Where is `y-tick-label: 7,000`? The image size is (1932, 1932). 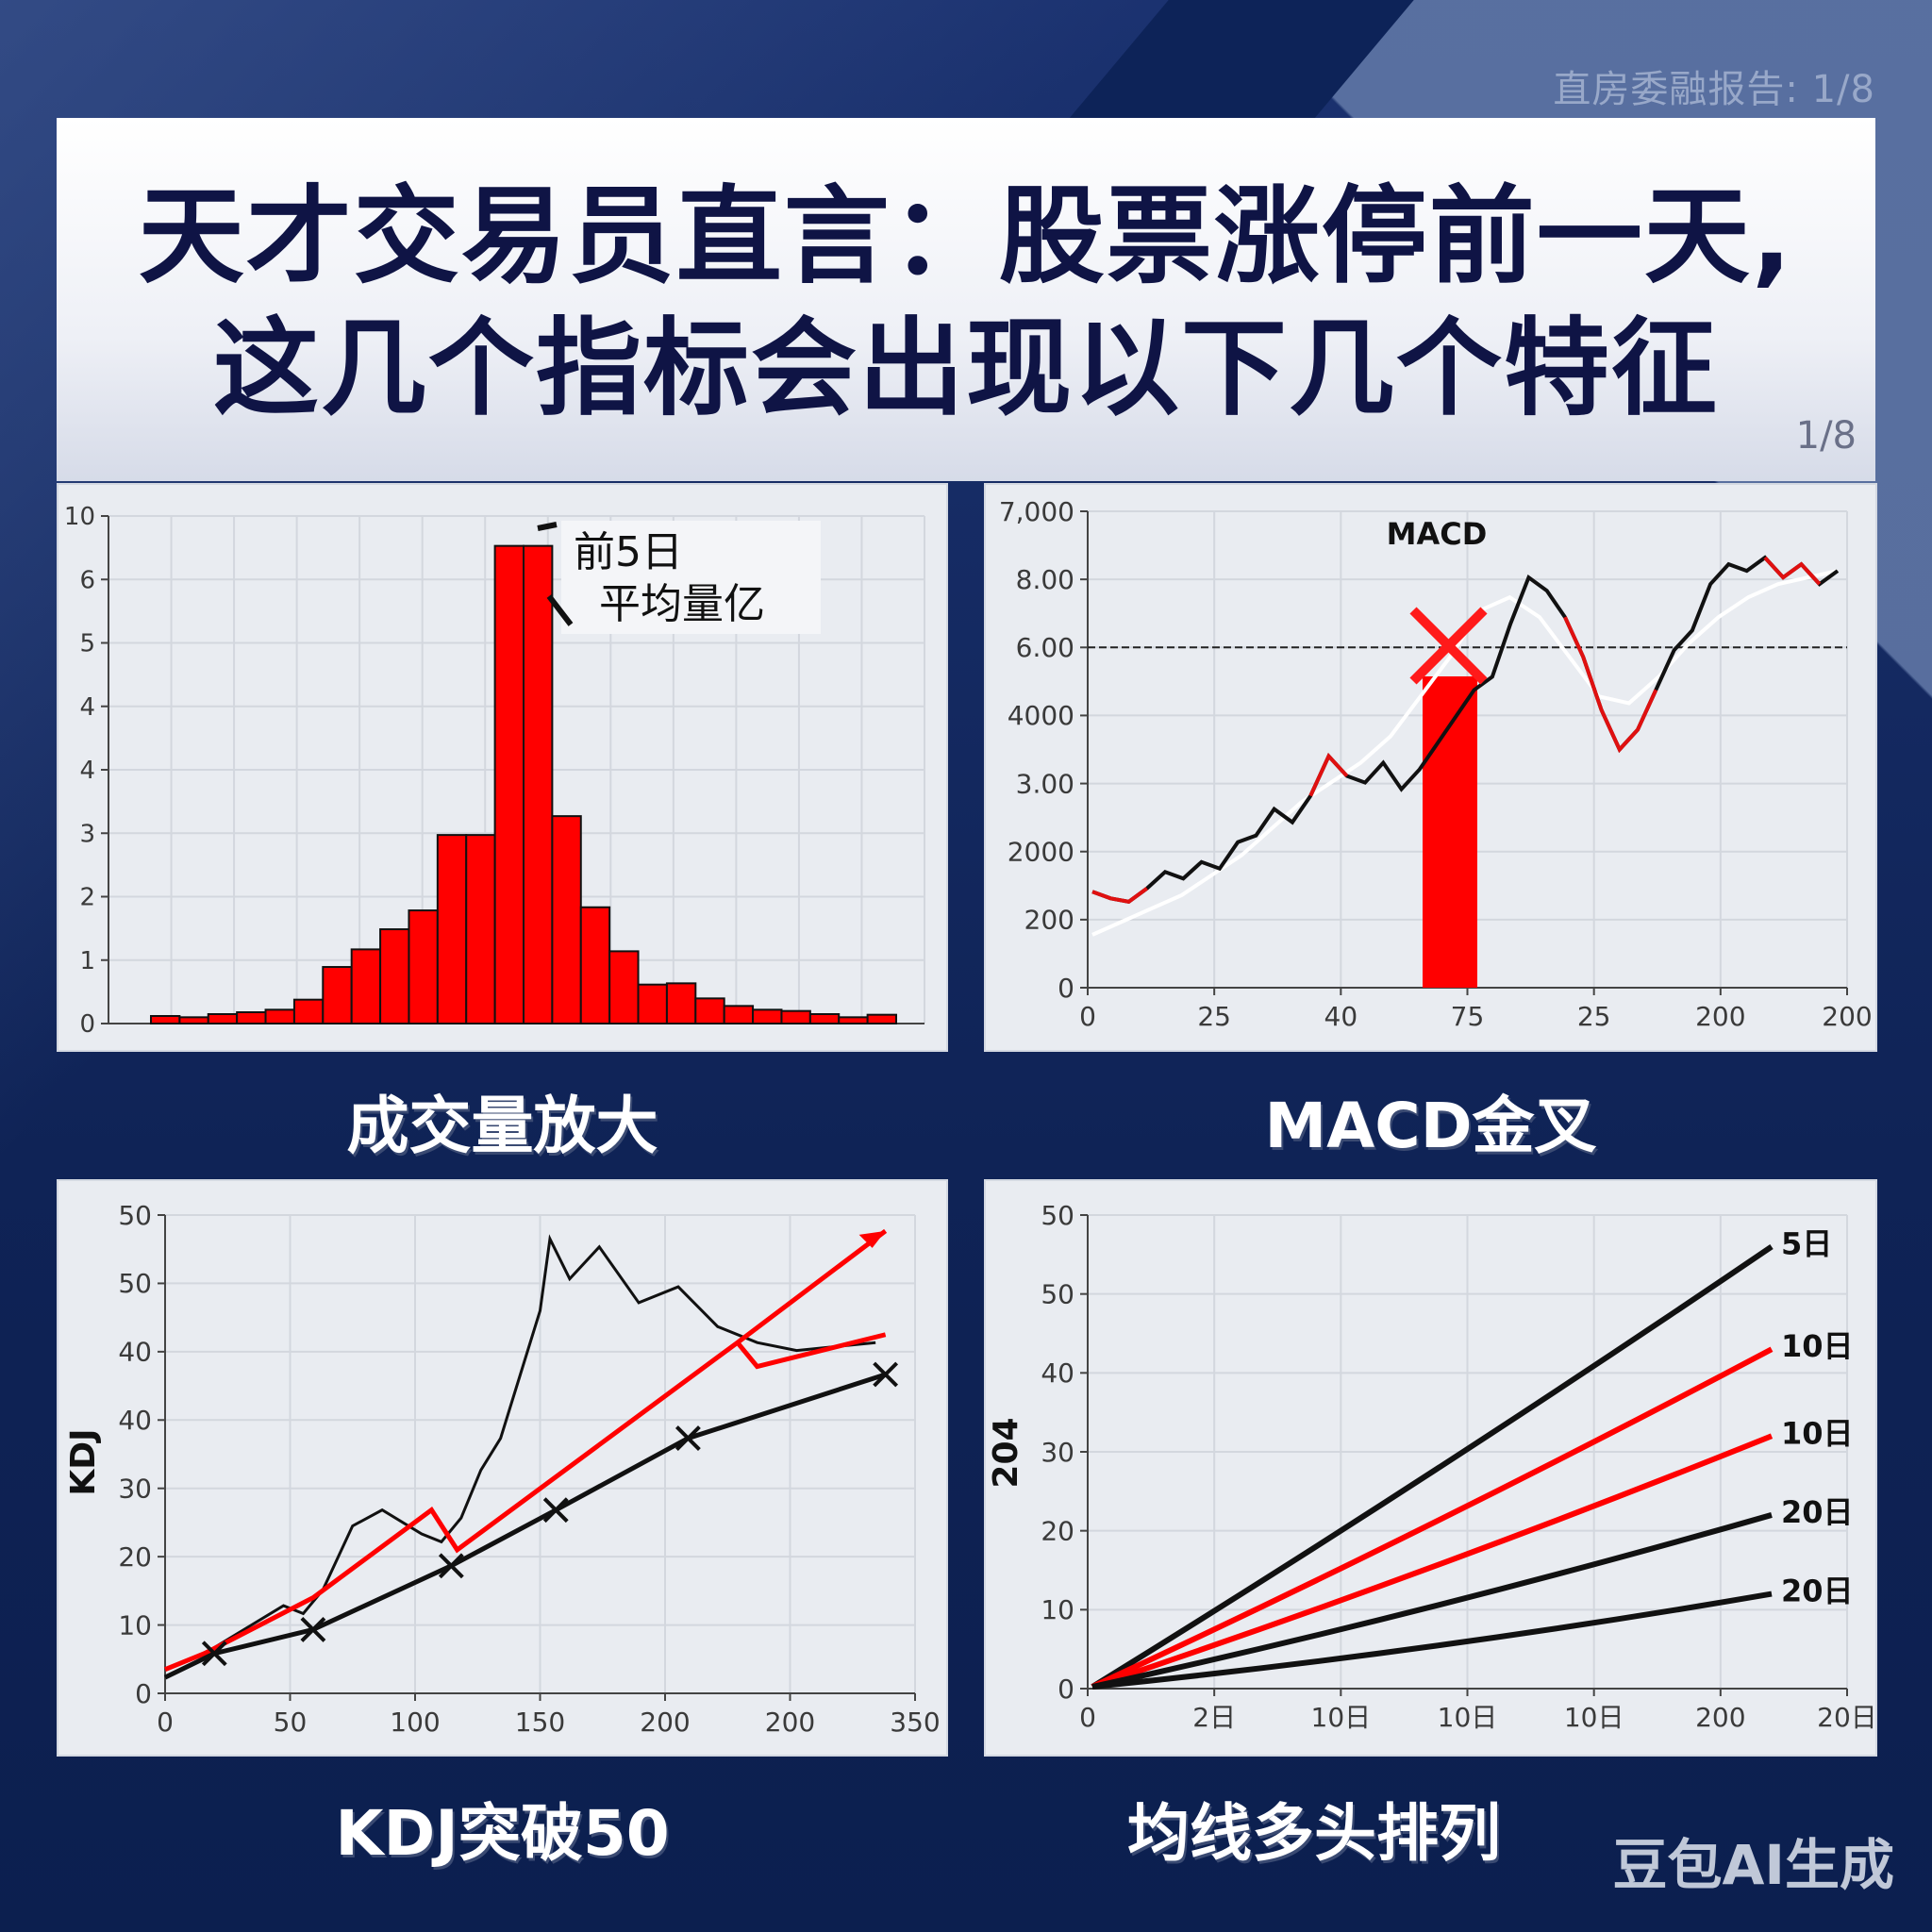
y-tick-label: 7,000 is located at coordinates (1037, 512).